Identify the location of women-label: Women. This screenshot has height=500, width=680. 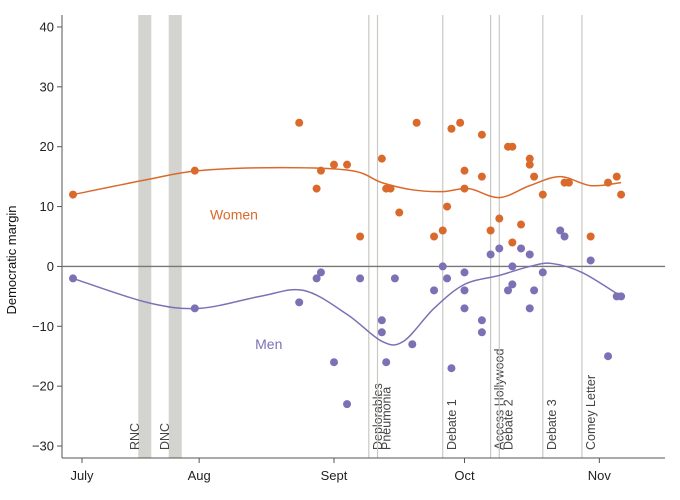
(234, 215).